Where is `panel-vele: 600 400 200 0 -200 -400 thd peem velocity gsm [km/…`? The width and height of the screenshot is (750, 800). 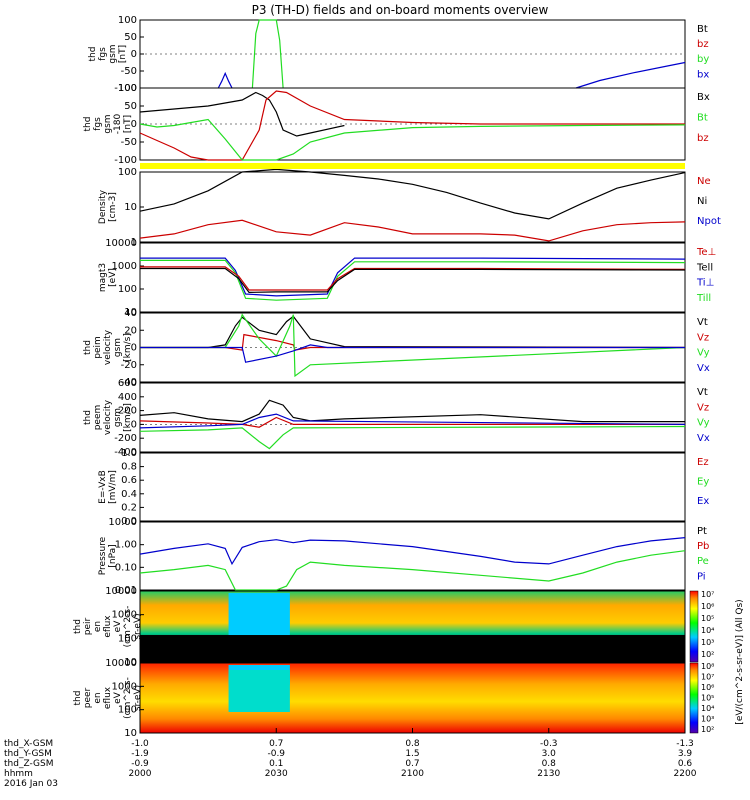 panel-vele: 600 400 200 0 -200 -400 thd peem velocity gsm [km/… is located at coordinates (396, 418).